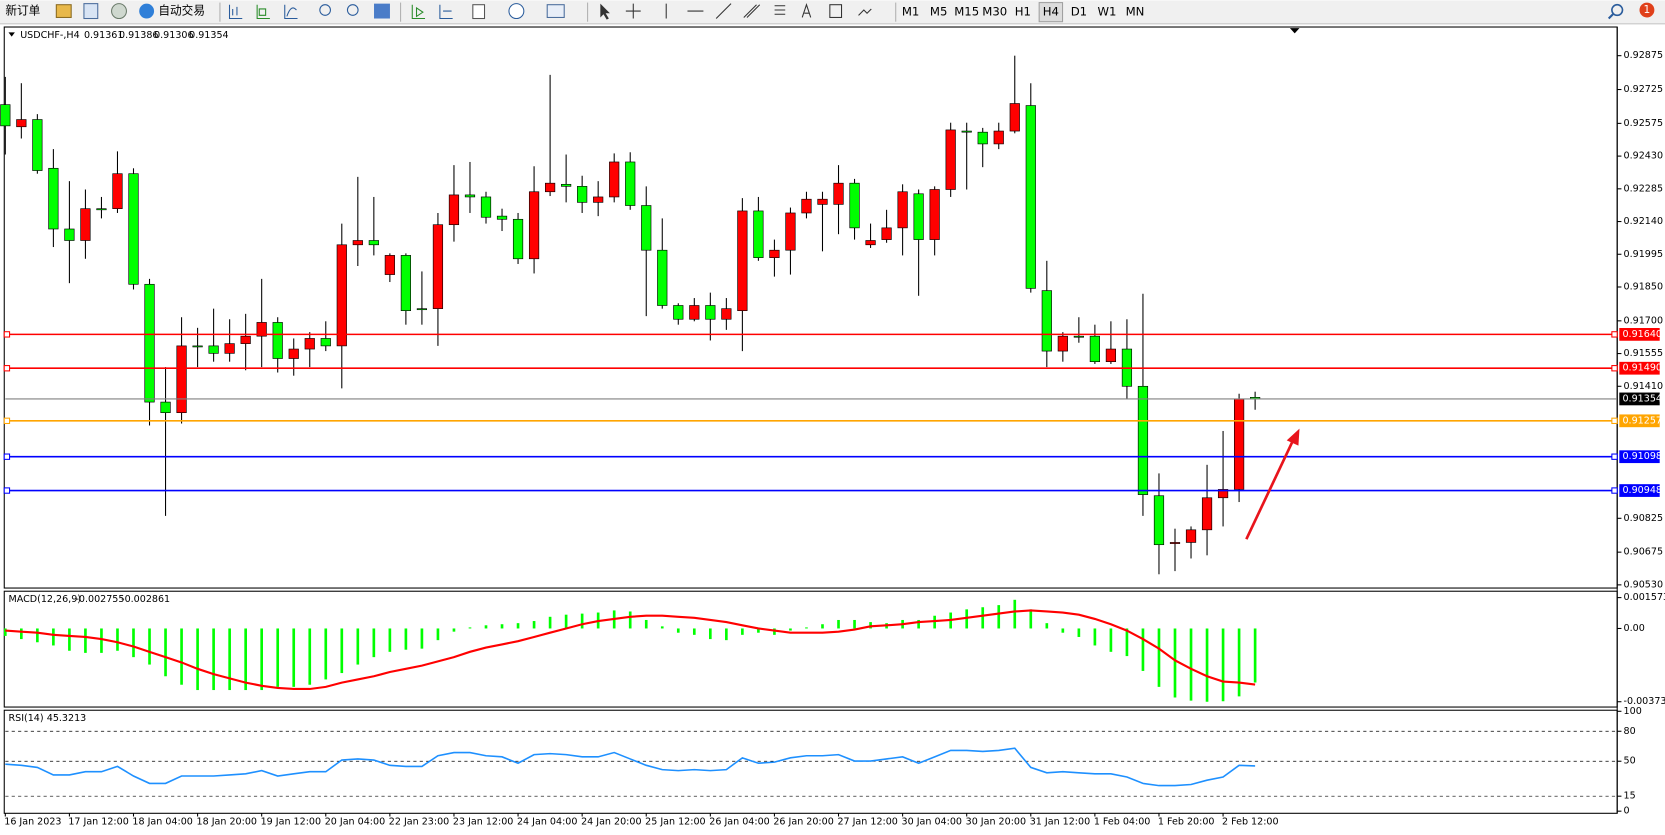  I want to click on price-label: 0.90948, so click(1641, 490).